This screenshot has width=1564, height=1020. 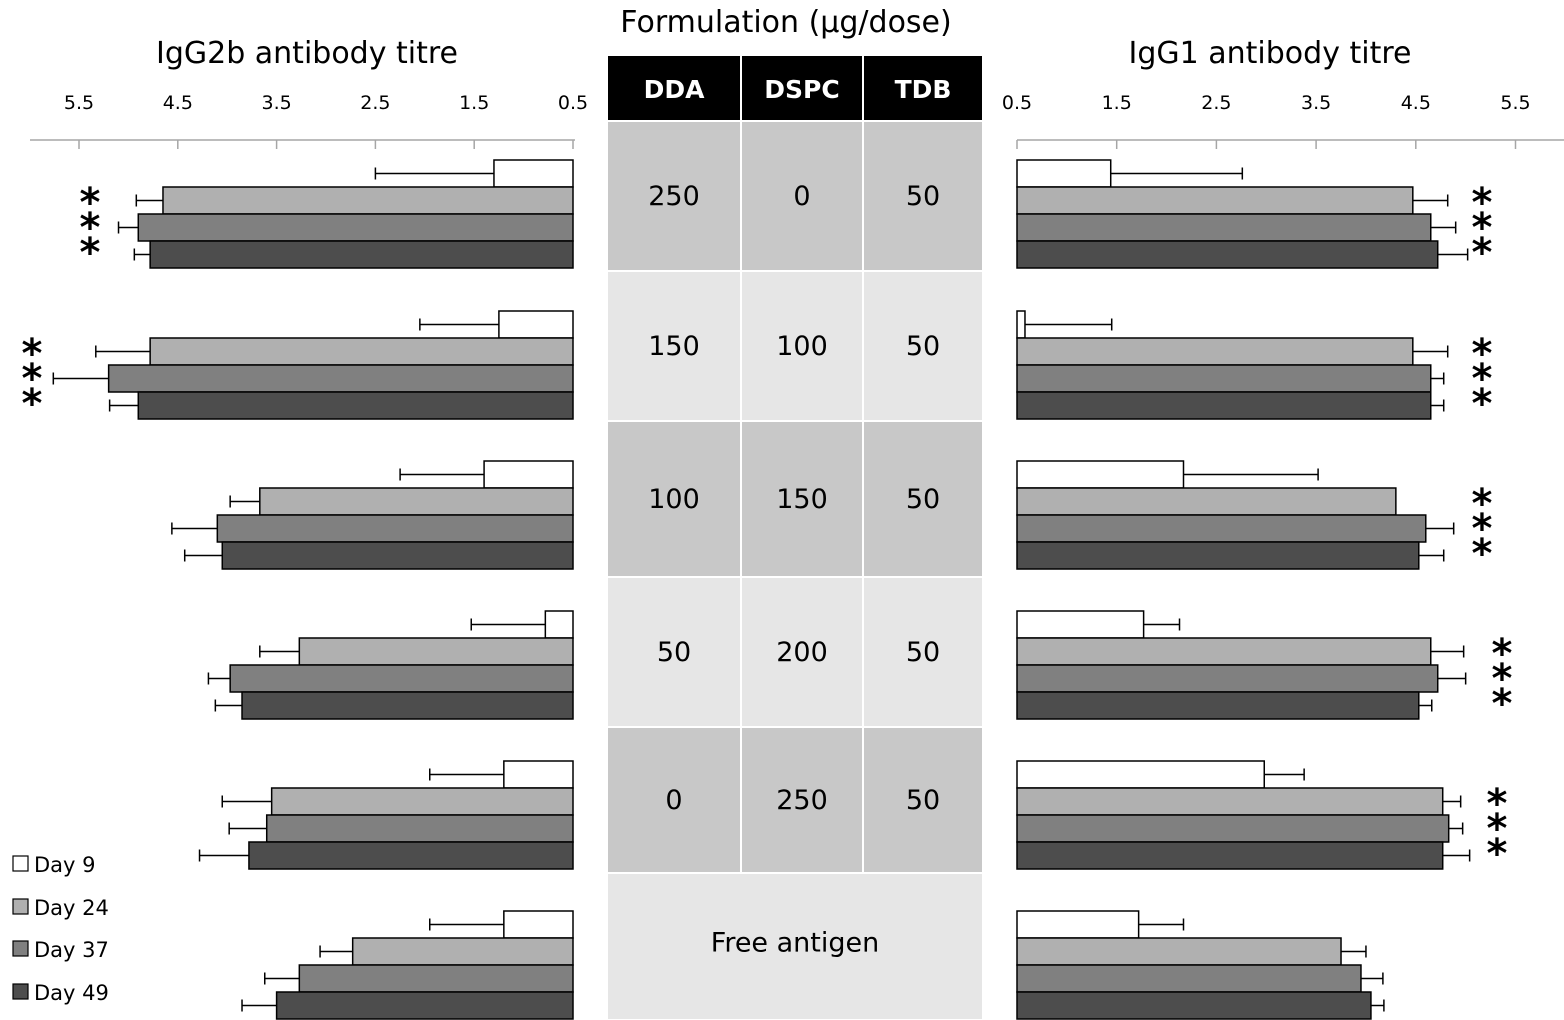 I want to click on table-header-label: DDA, so click(x=675, y=89).